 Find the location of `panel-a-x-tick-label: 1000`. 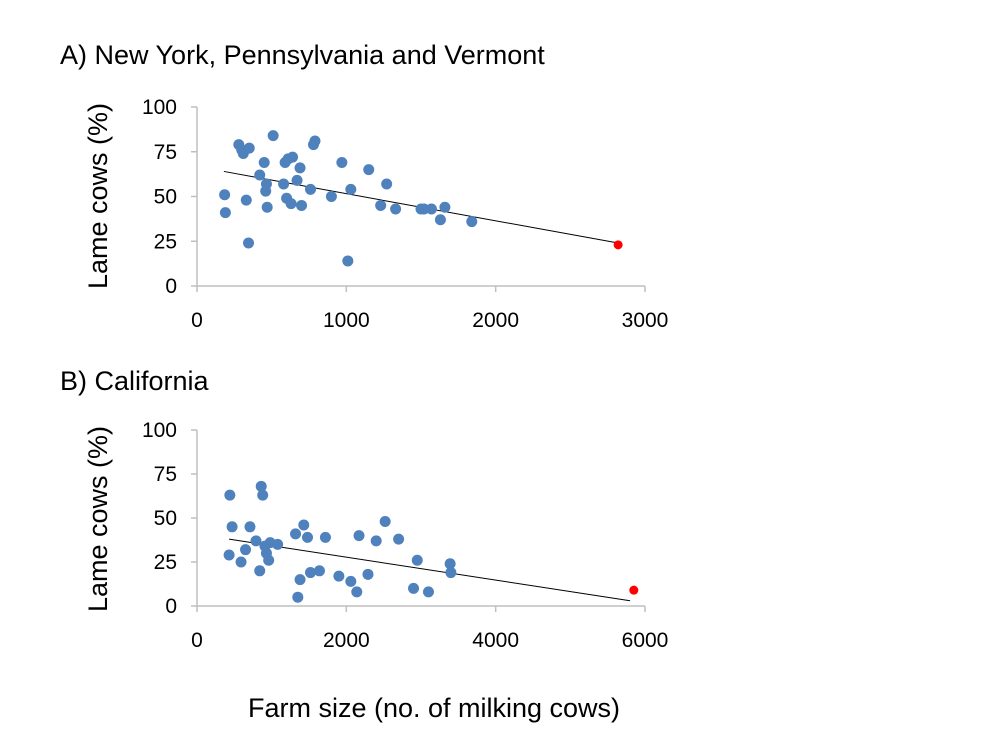

panel-a-x-tick-label: 1000 is located at coordinates (346, 320).